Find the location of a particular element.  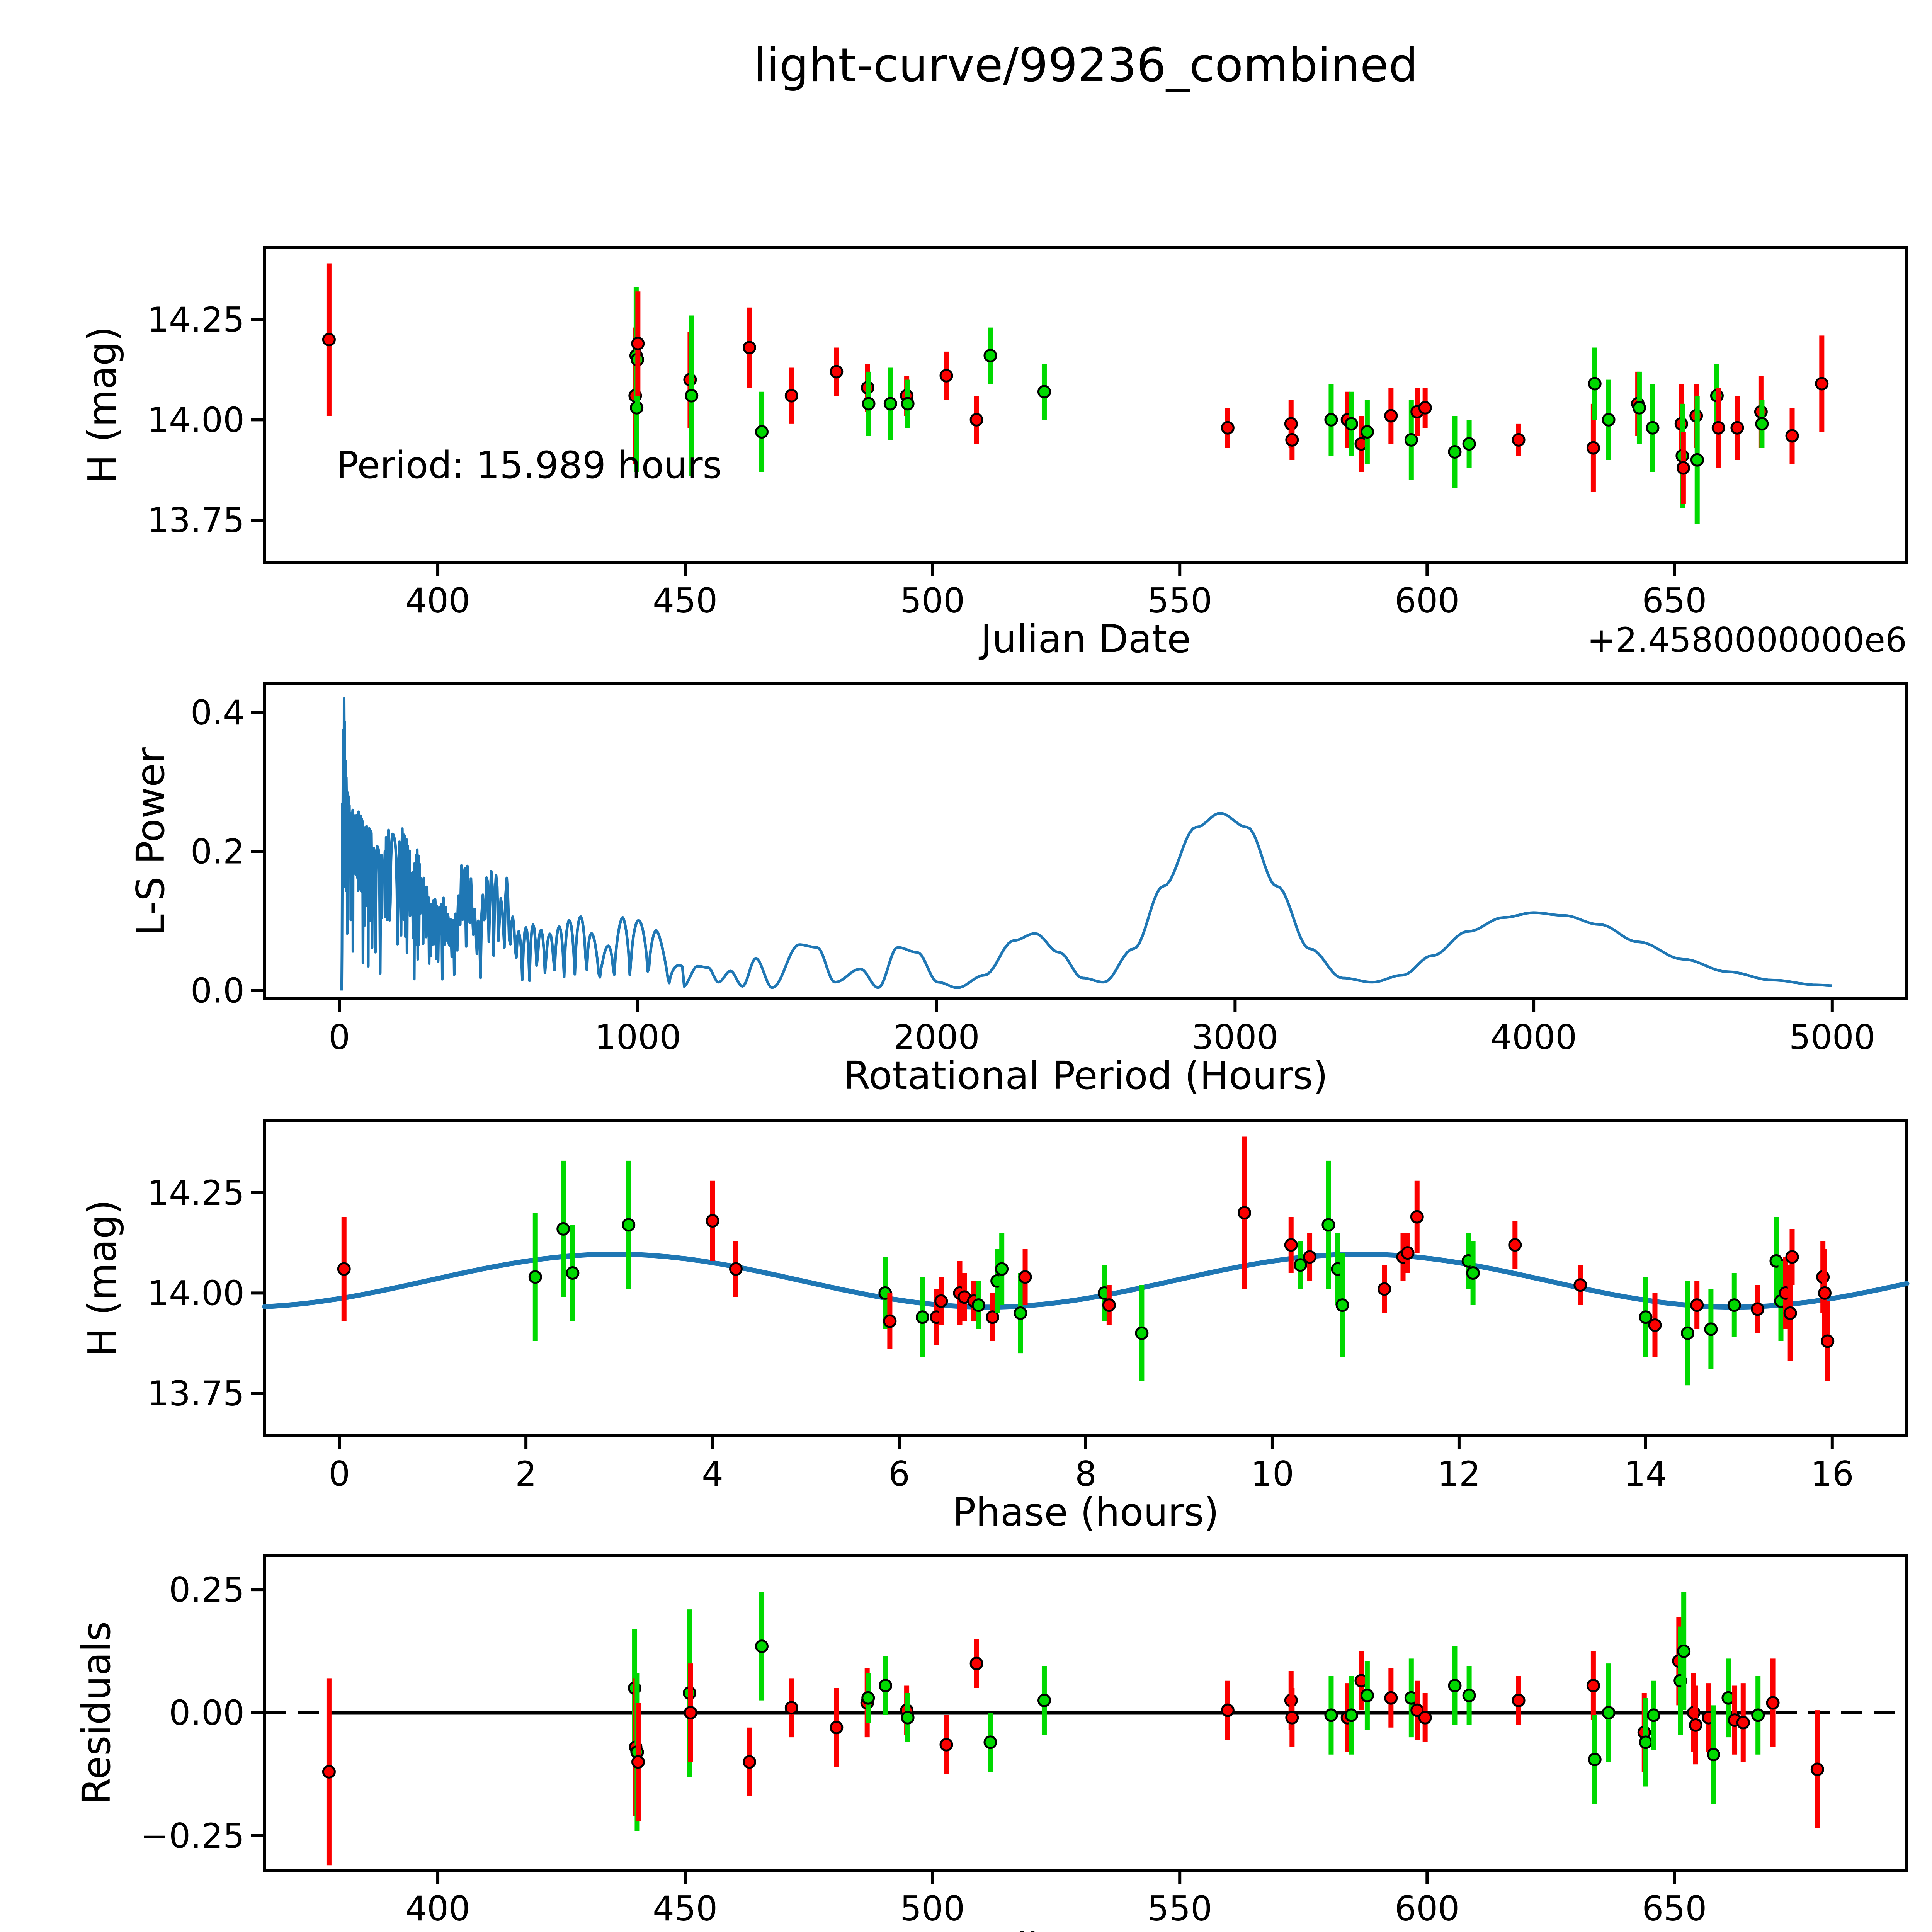

ylabel-ls-power: L-S Power is located at coordinates (151, 842).